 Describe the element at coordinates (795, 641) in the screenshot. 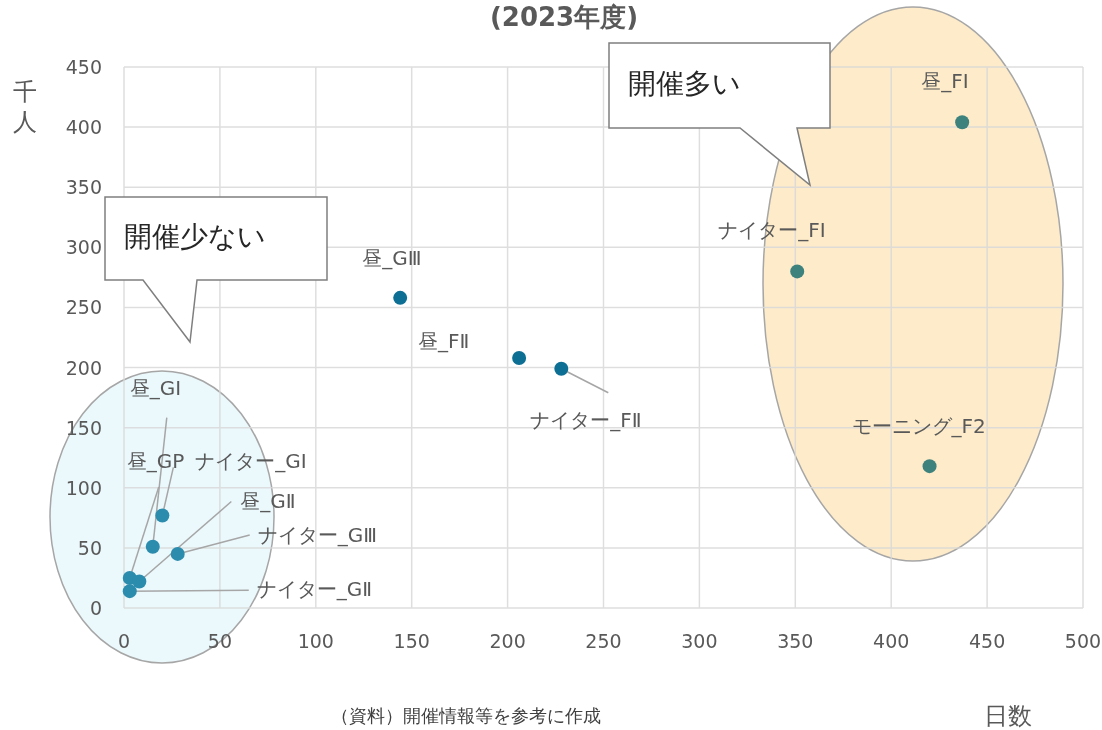

I see `x-tick-label: 350` at that location.